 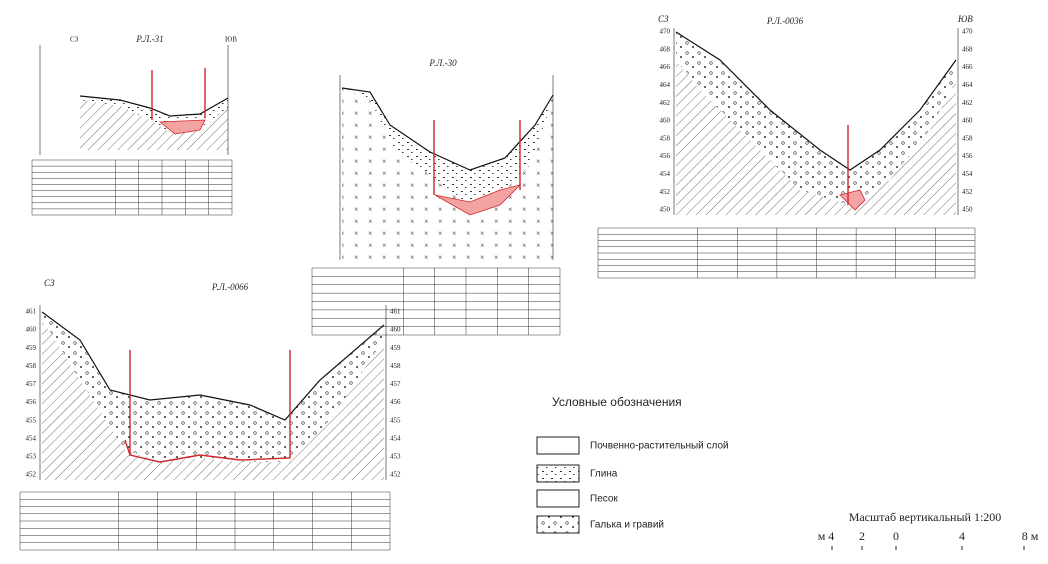 What do you see at coordinates (659, 446) in the screenshot?
I see `legend-label: Почвенно-растительный слой` at bounding box center [659, 446].